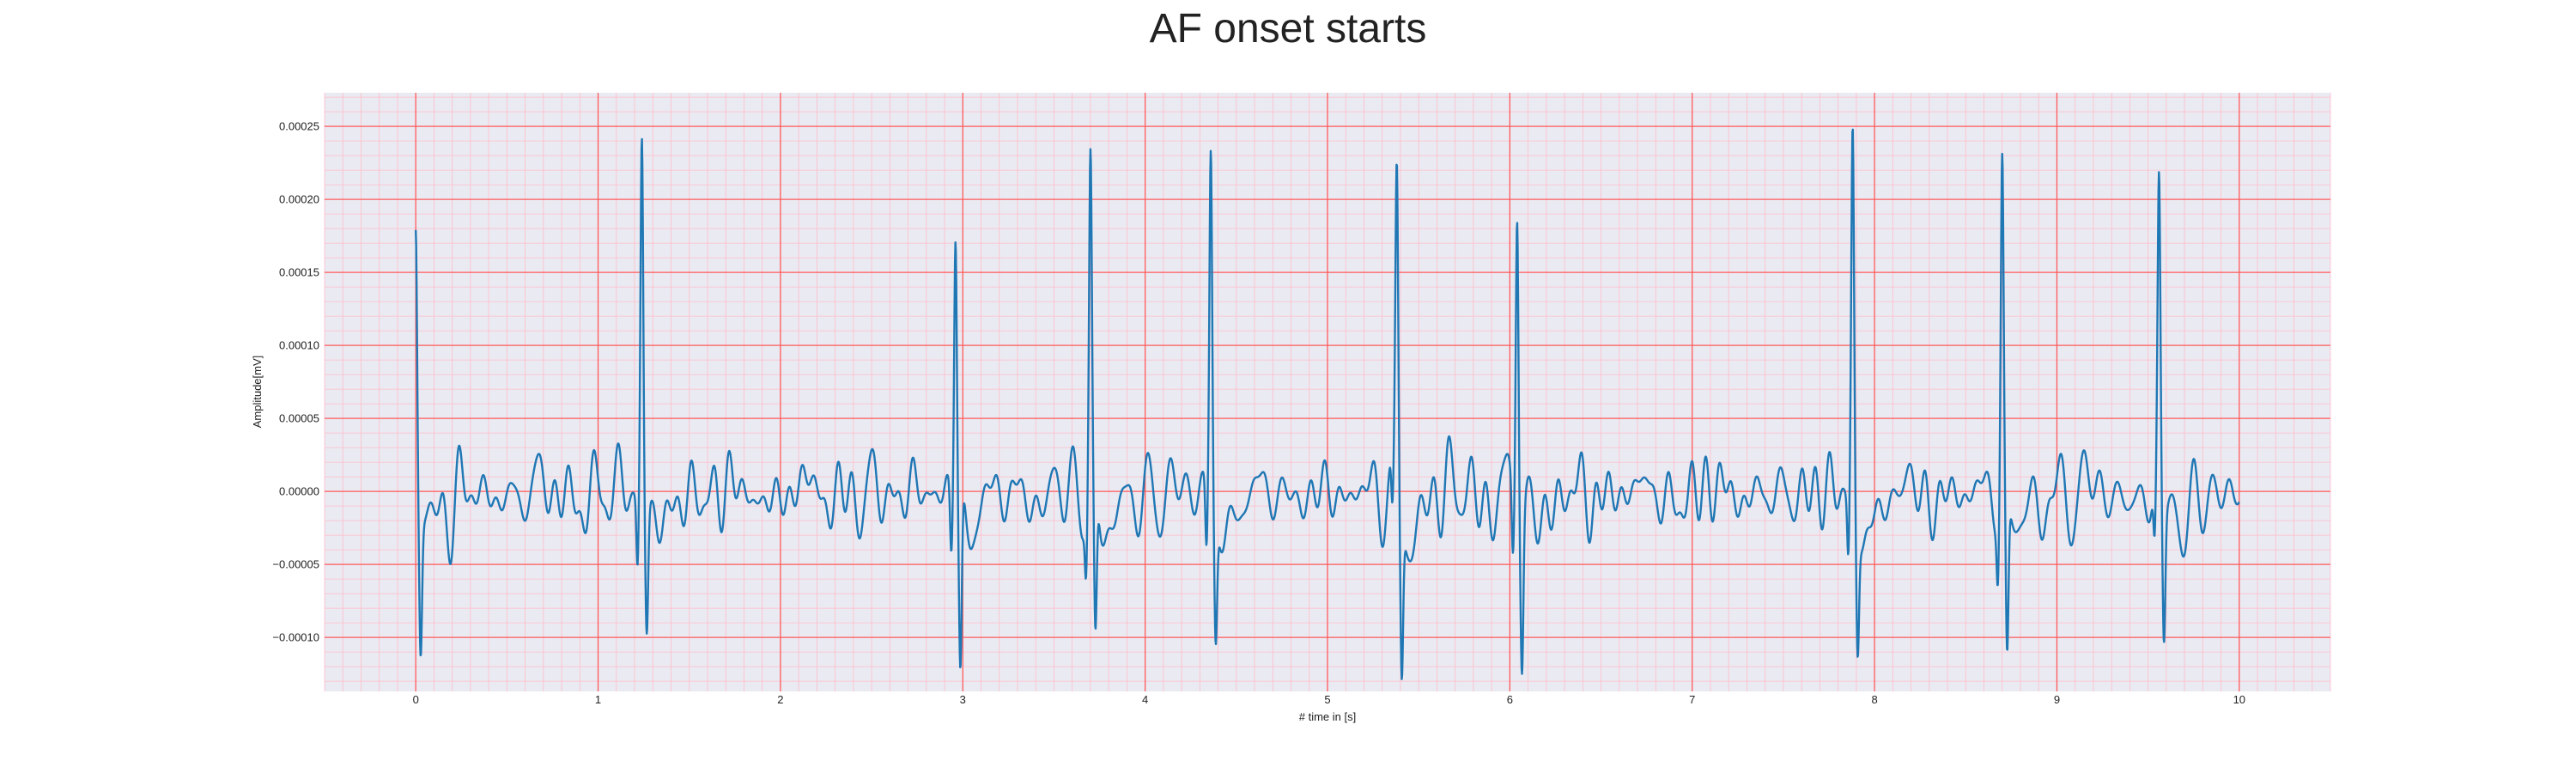 The height and width of the screenshot is (773, 2576). I want to click on y-tick-label: 0.00020, so click(299, 199).